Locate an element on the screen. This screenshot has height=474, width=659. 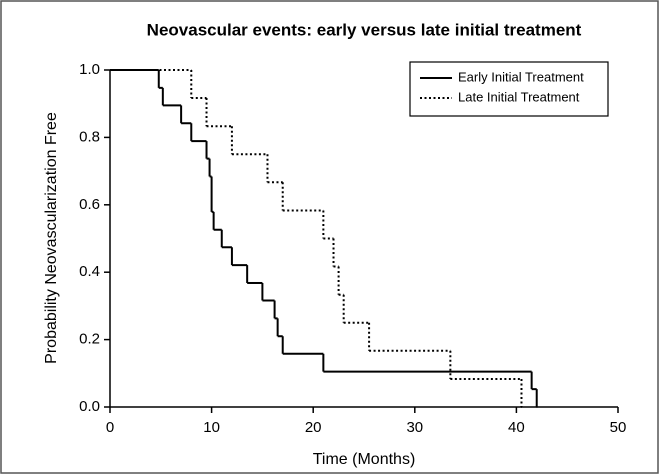
x-tick-label: 40 is located at coordinates (516, 427).